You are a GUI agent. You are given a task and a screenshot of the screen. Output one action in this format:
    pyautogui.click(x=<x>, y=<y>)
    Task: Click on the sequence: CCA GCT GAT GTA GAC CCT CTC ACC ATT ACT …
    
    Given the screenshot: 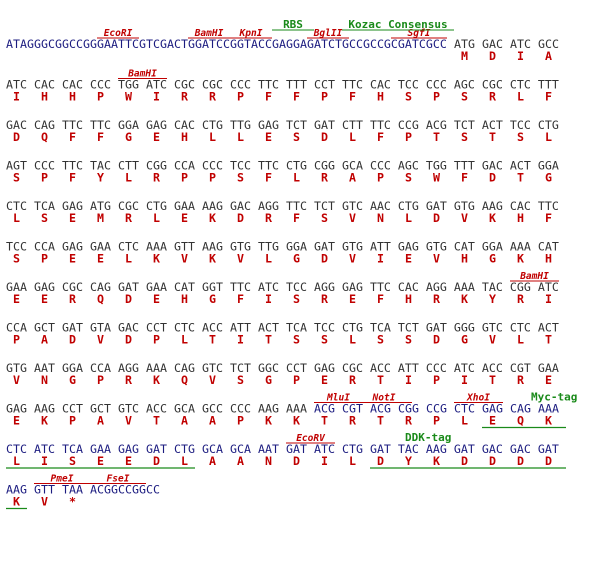 What is the action you would take?
    pyautogui.click(x=282, y=328)
    